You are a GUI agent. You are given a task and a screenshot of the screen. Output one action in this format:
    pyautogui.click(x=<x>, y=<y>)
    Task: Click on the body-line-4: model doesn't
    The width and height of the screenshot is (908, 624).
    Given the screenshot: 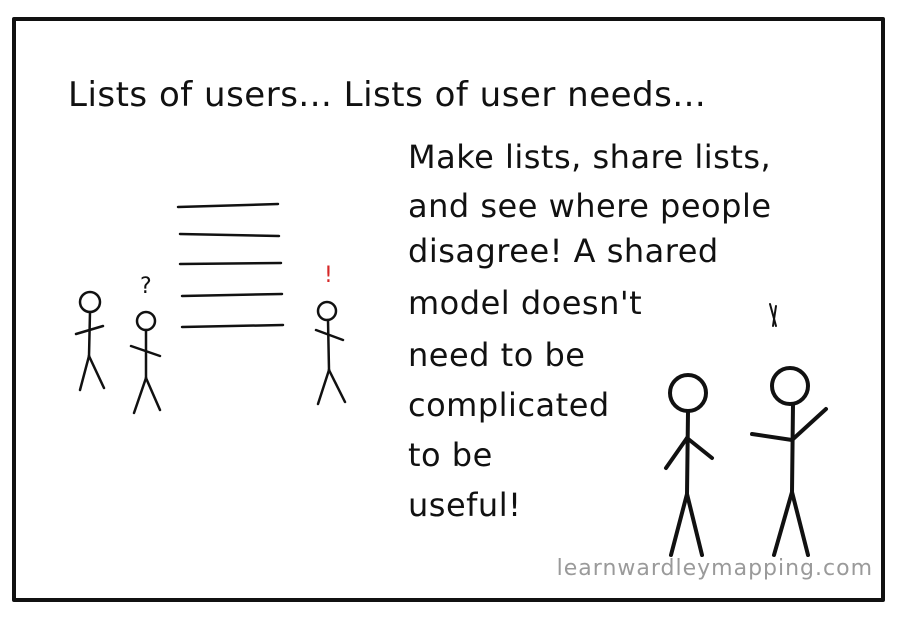 What is the action you would take?
    pyautogui.click(x=525, y=303)
    